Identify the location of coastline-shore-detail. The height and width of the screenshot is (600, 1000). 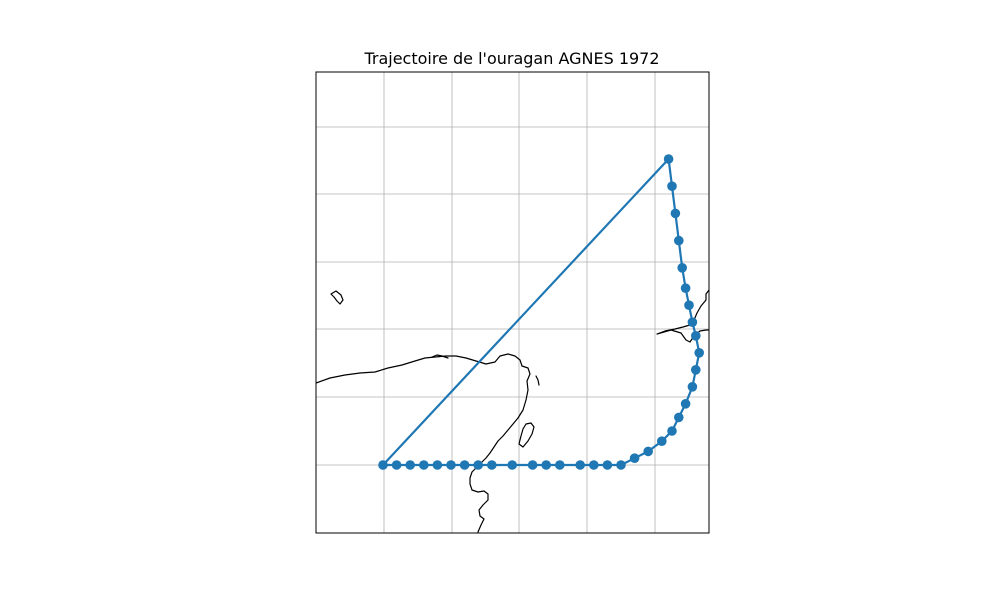
(440, 356).